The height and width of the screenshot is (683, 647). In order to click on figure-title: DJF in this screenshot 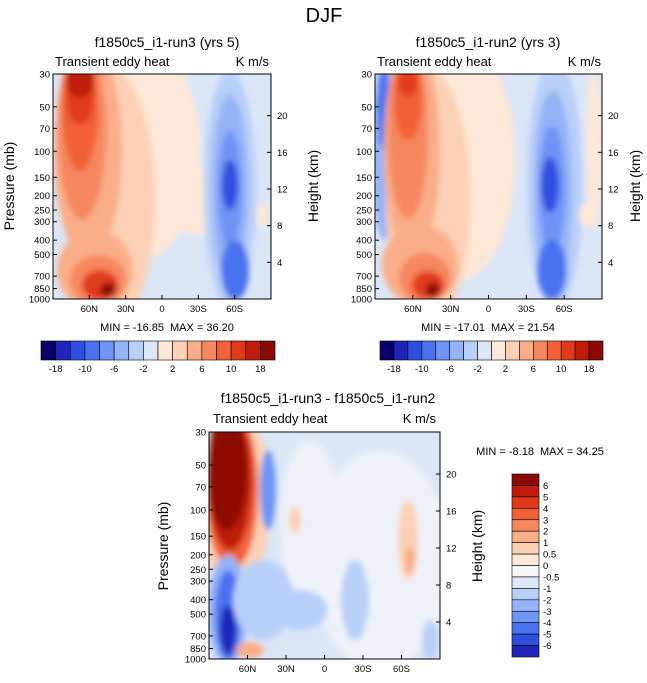, I will do `click(324, 16)`.